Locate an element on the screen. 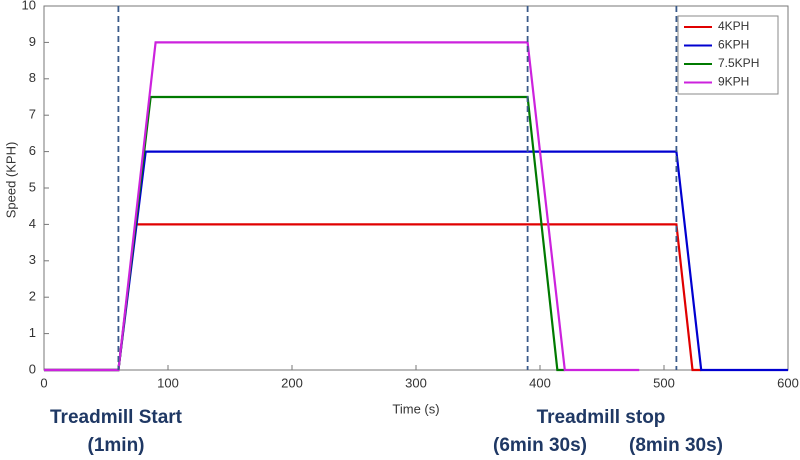 This screenshot has width=800, height=460. y-tick-label: 10 is located at coordinates (29, 6).